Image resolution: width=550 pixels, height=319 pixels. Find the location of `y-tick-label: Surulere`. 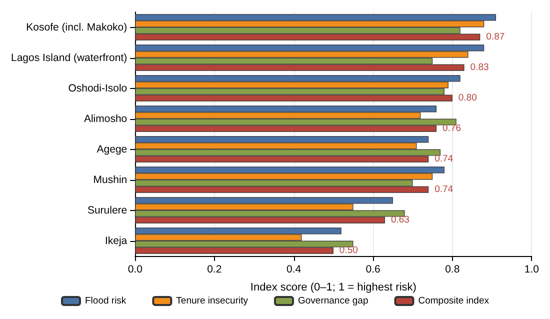

y-tick-label: Surulere is located at coordinates (107, 210).